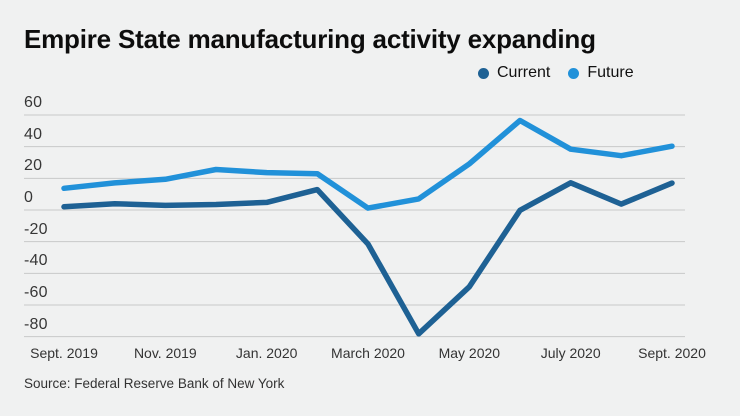 This screenshot has width=740, height=416. What do you see at coordinates (154, 383) in the screenshot?
I see `source-attribution: Source: Federal Reserve Bank of New York` at bounding box center [154, 383].